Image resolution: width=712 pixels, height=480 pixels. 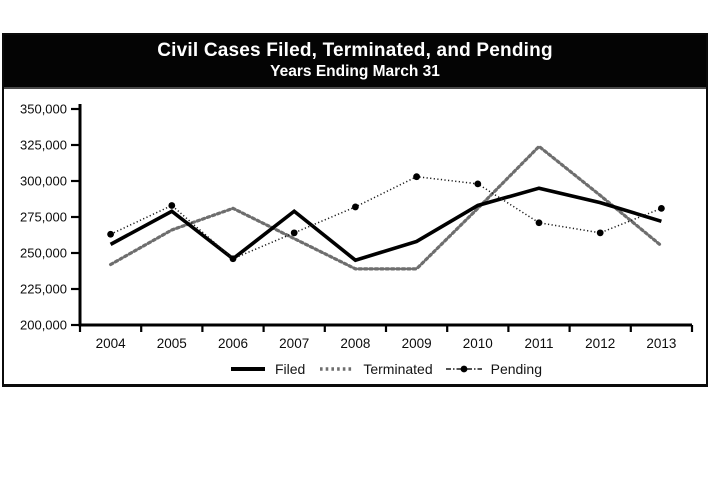 I want to click on y-tick-label: 300,000, so click(x=43, y=181).